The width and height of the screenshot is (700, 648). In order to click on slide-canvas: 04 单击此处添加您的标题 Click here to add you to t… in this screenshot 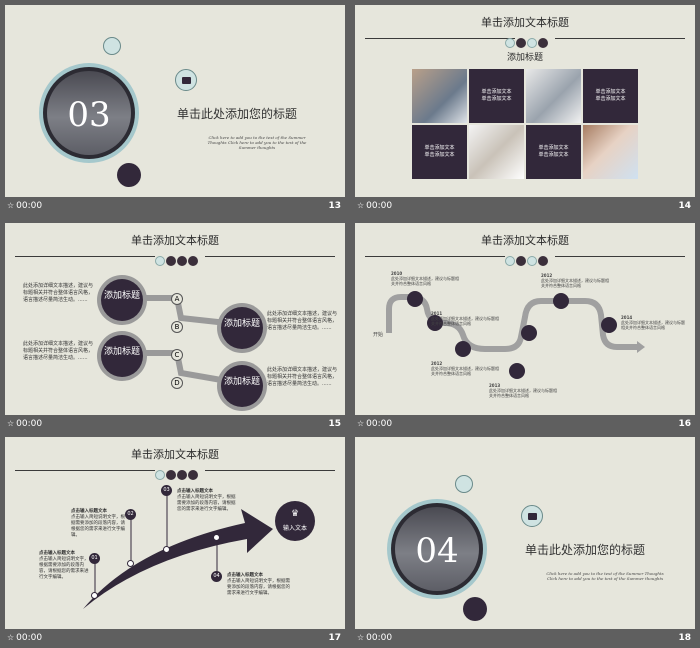, I will do `click(525, 533)`.